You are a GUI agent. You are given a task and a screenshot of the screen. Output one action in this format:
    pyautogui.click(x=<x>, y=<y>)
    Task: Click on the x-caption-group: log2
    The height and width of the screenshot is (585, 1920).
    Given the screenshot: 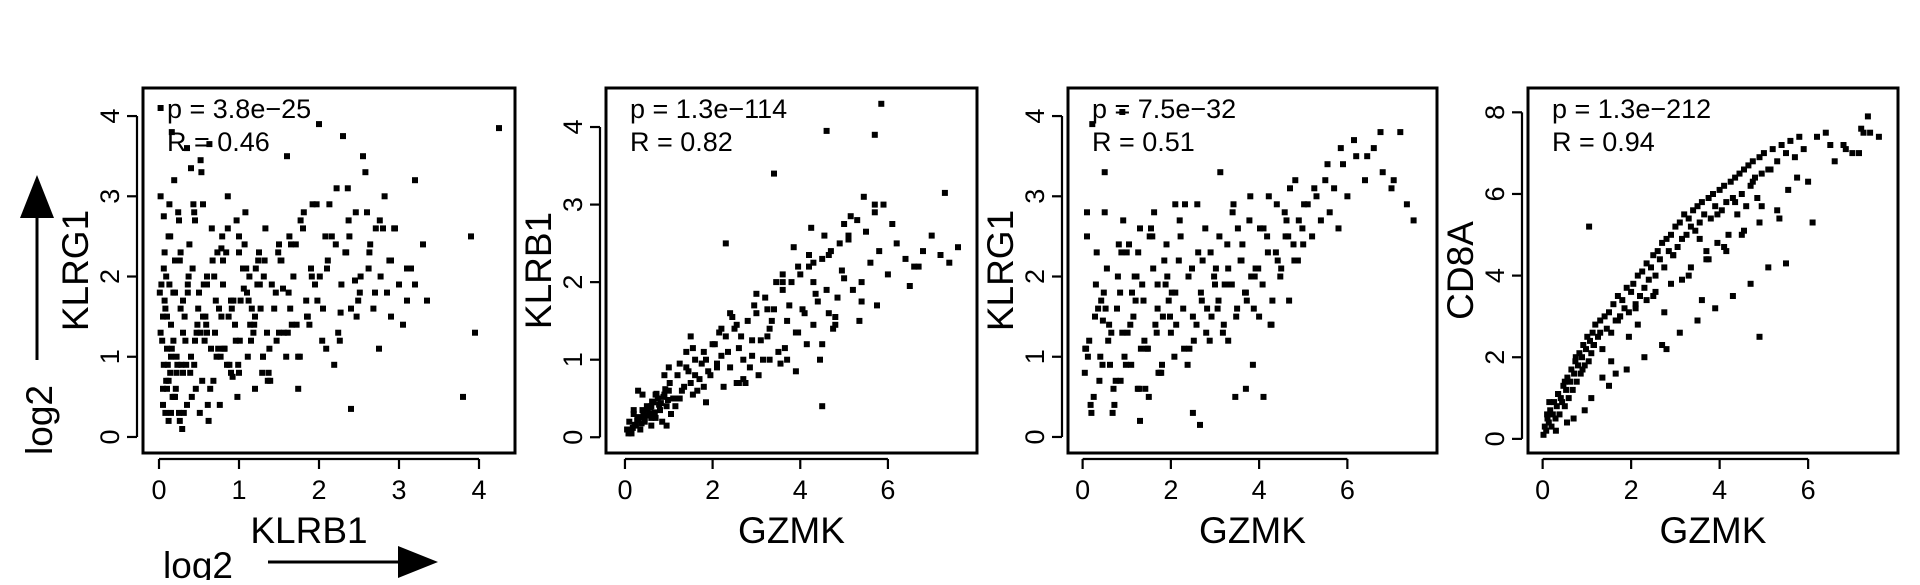 What is the action you would take?
    pyautogui.click(x=300, y=565)
    